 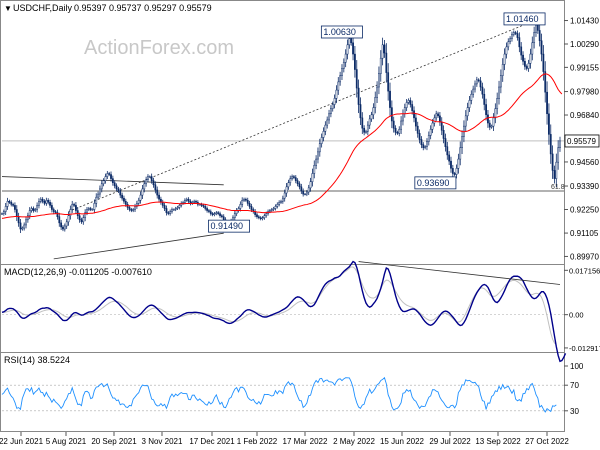 What do you see at coordinates (114, 441) in the screenshot?
I see `time-tick-label: 20 Sep 2021` at bounding box center [114, 441].